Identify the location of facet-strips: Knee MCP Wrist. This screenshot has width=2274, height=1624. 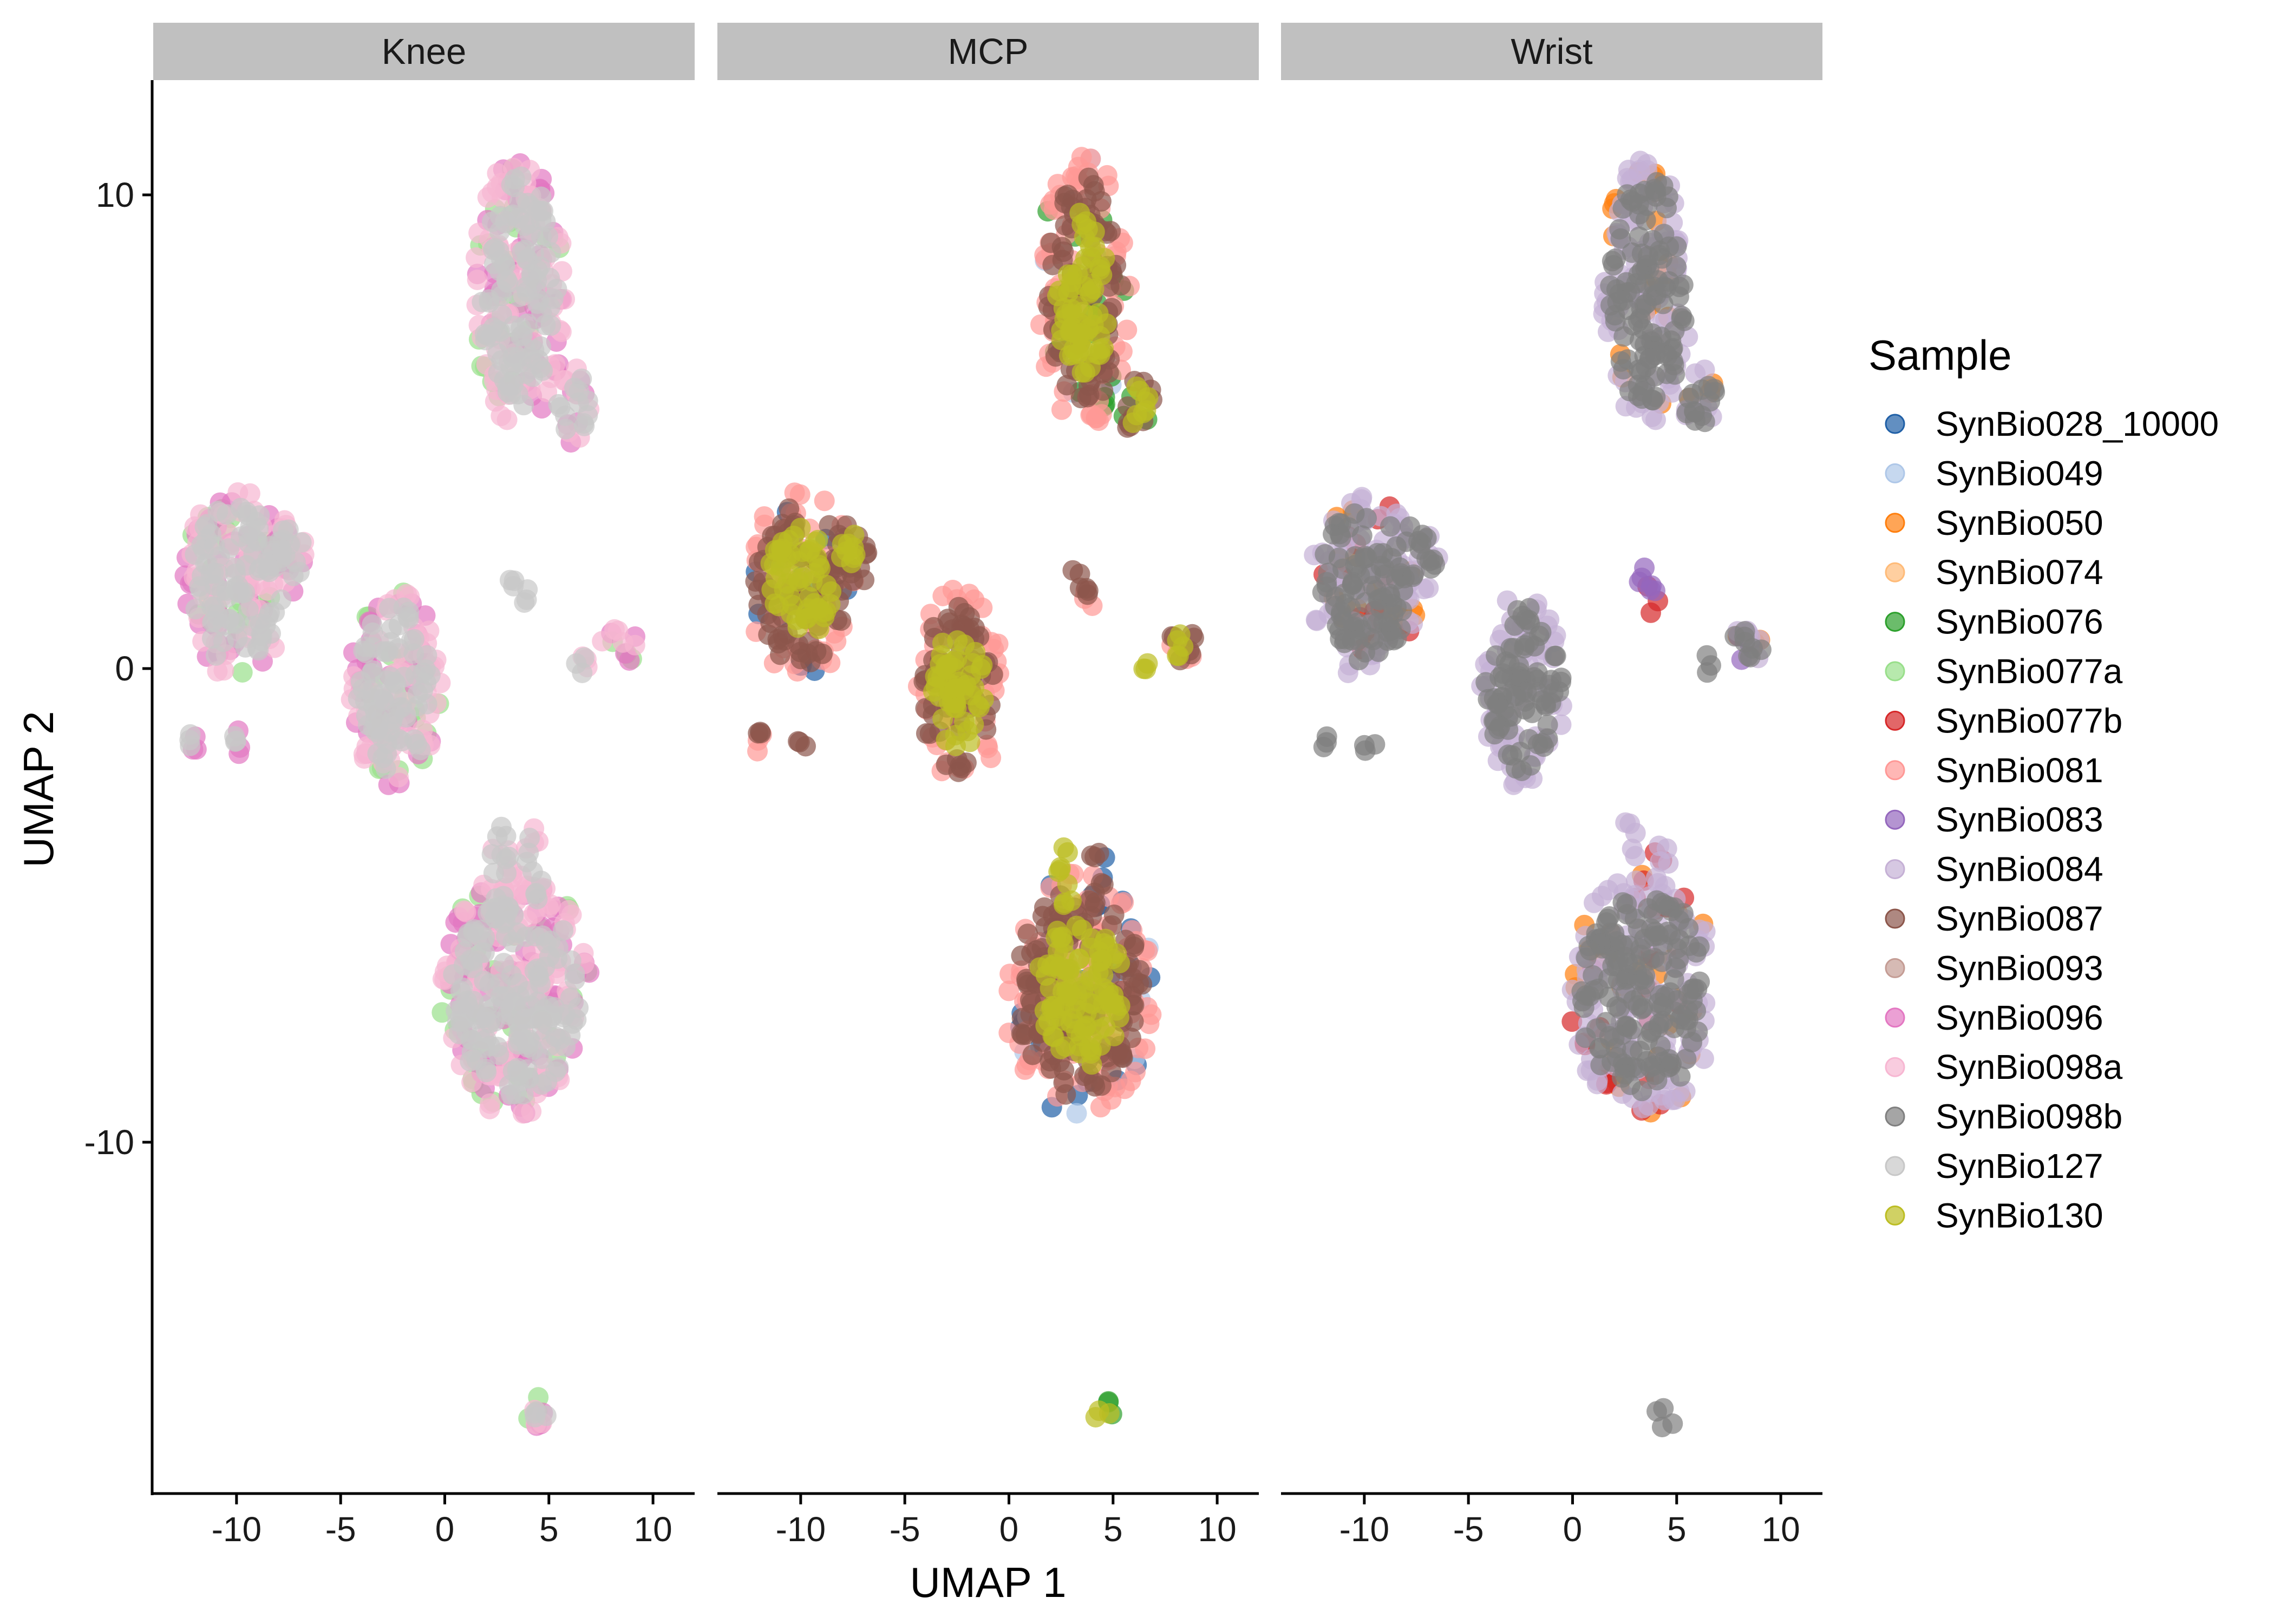
(988, 51).